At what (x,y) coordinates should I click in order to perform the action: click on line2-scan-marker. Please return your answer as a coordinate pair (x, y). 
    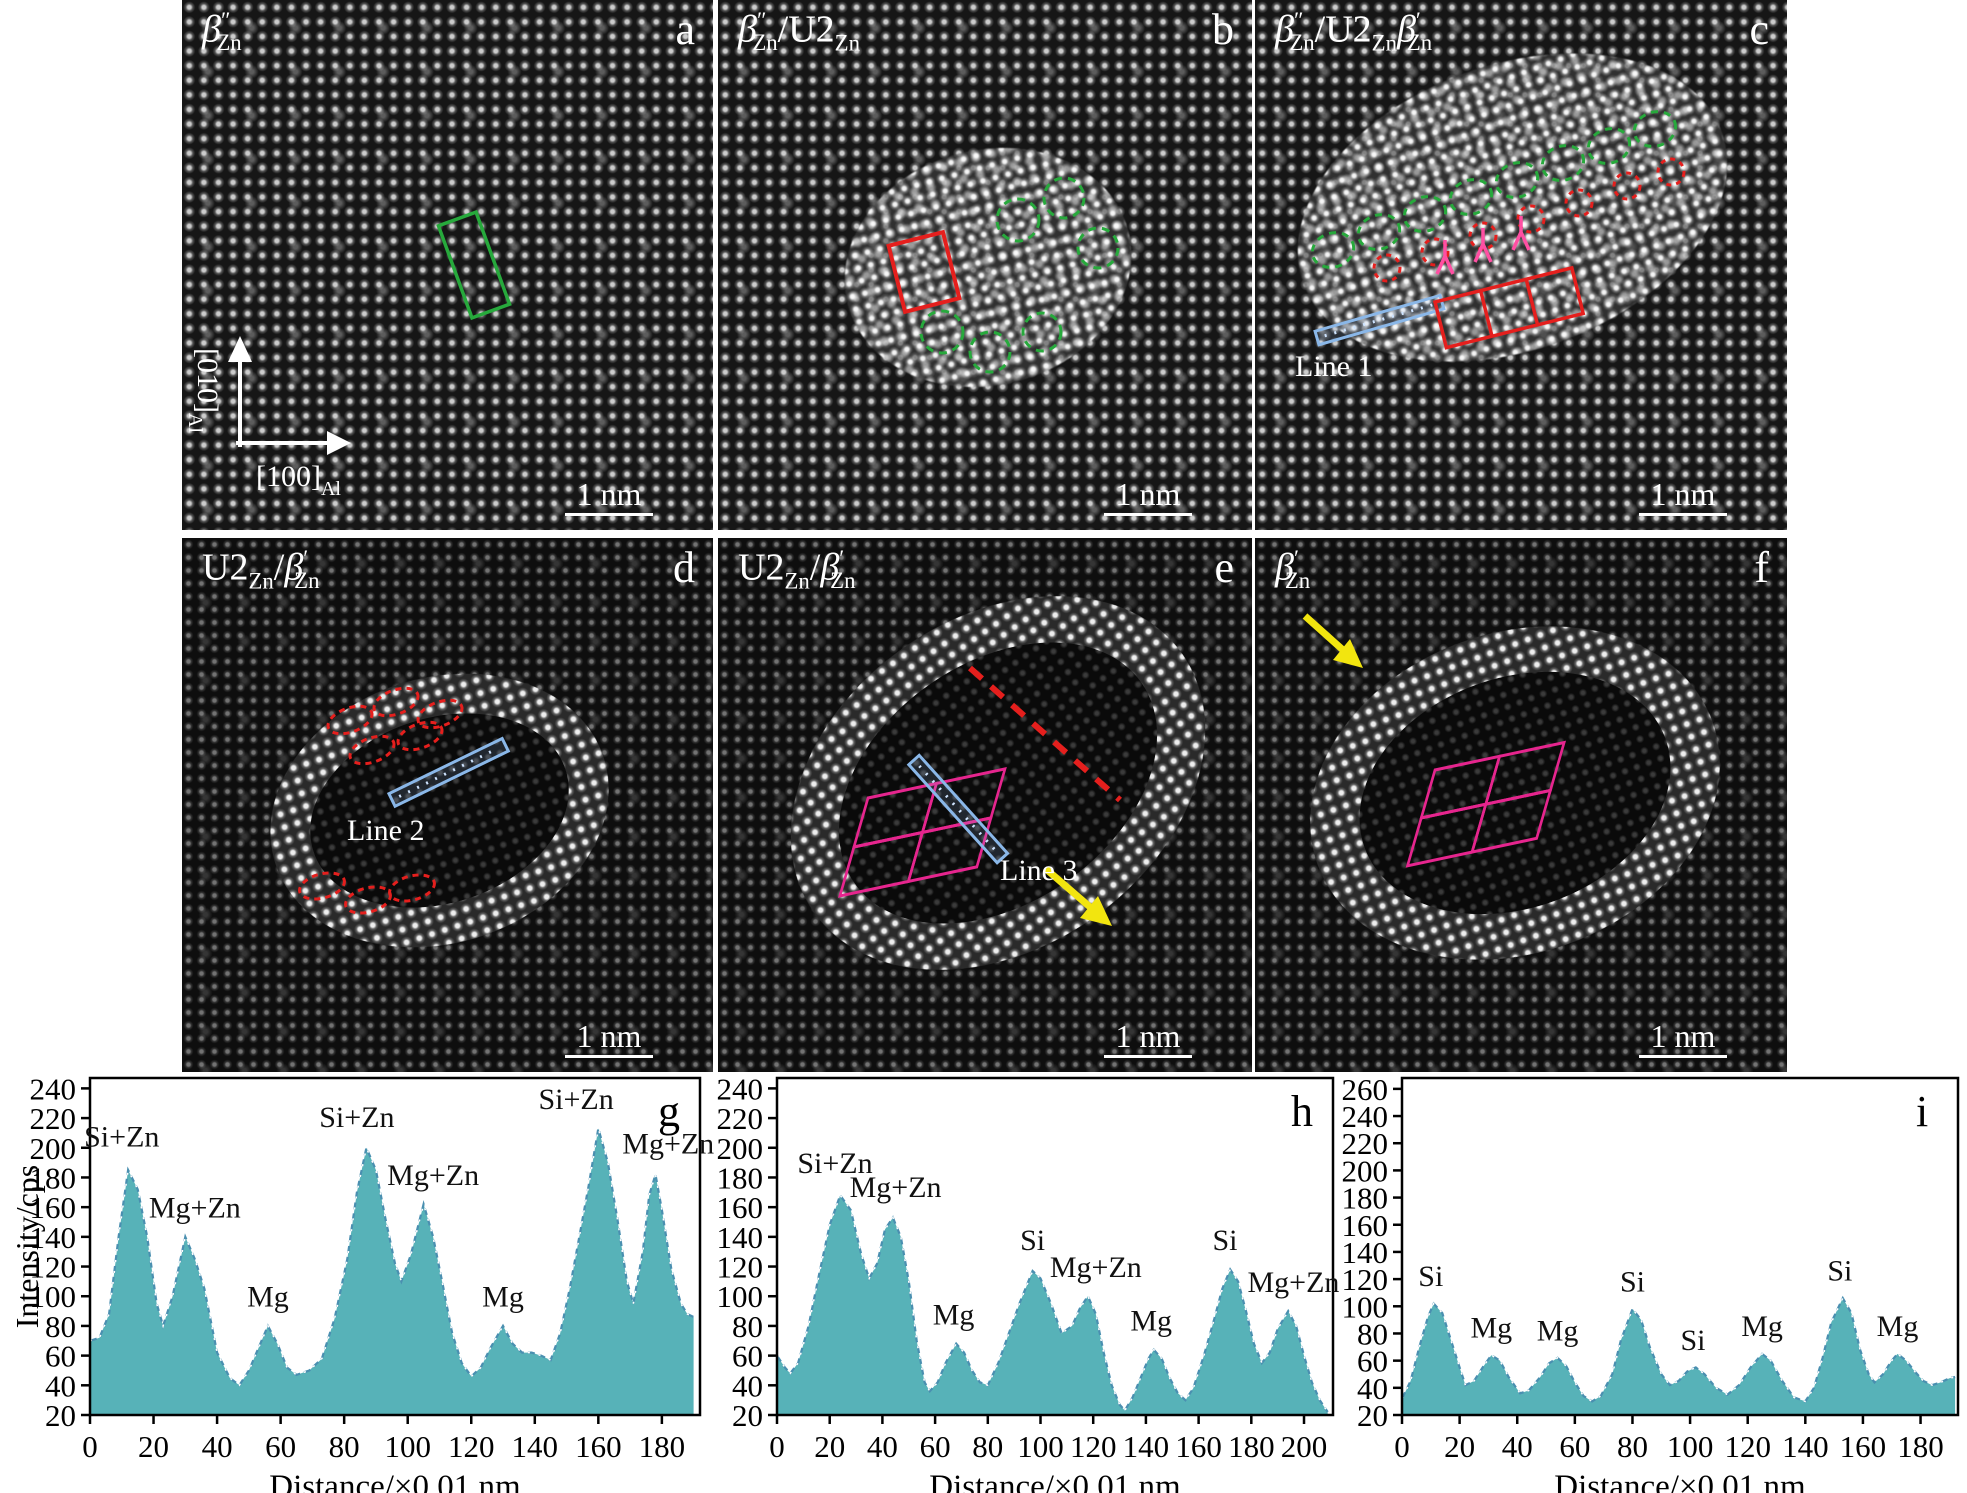
    Looking at the image, I should click on (448, 772).